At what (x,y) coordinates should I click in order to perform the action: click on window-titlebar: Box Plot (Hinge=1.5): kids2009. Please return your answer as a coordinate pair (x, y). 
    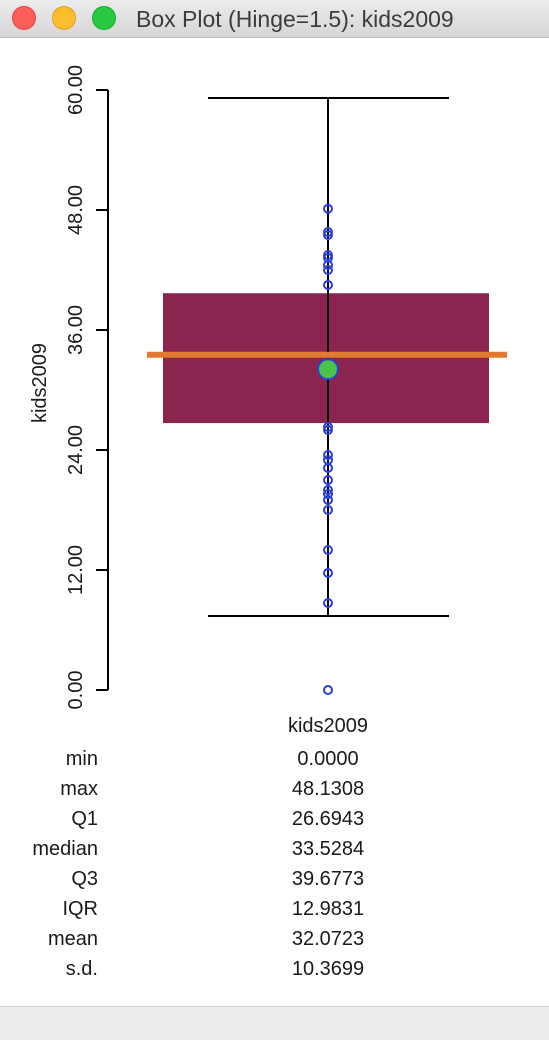
    Looking at the image, I should click on (274, 19).